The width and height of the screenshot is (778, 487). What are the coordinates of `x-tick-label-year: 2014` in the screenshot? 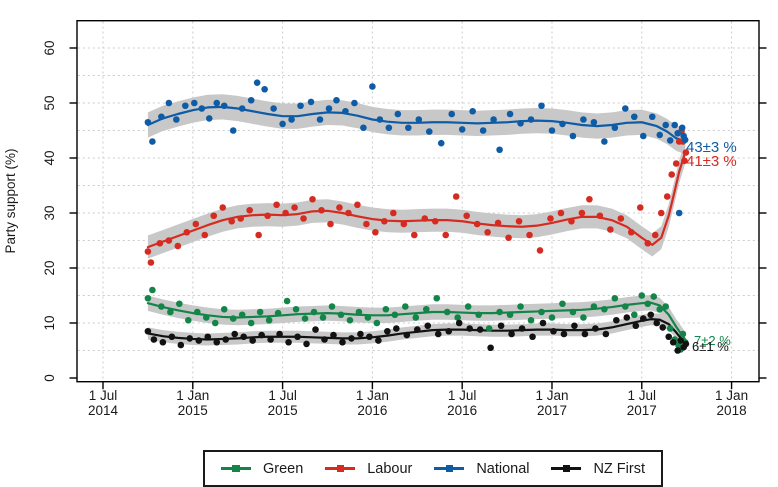 It's located at (103, 410).